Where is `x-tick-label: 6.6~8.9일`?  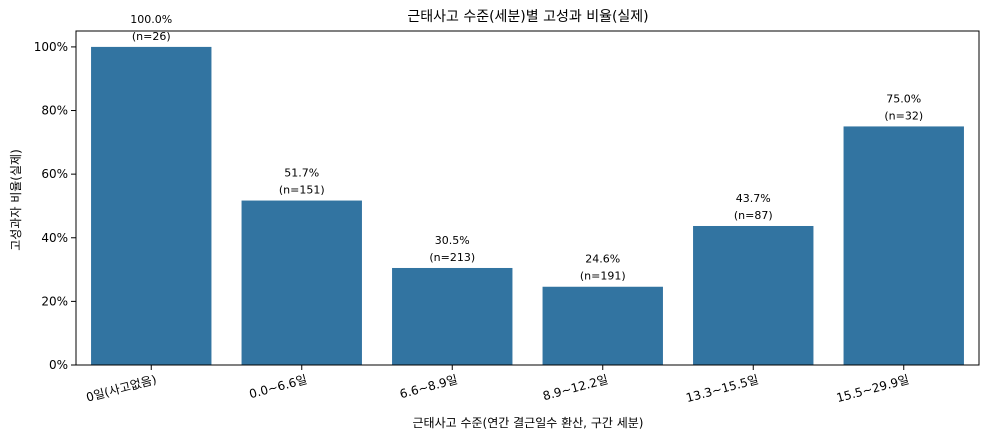 x-tick-label: 6.6~8.9일 is located at coordinates (428, 386).